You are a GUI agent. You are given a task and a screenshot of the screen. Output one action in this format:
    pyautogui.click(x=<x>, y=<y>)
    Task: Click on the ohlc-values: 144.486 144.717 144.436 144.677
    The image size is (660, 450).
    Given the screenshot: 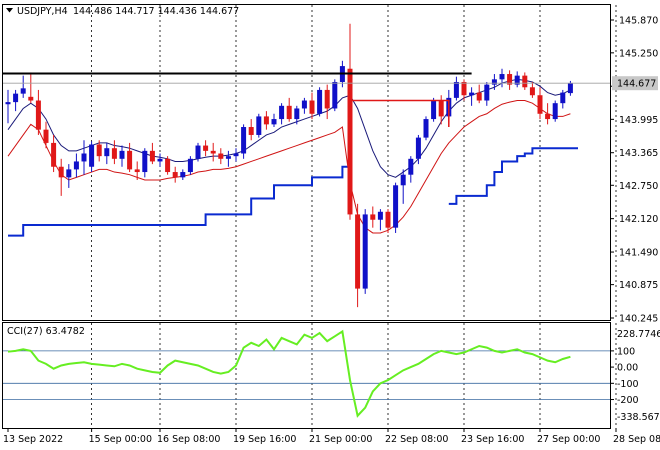 What is the action you would take?
    pyautogui.click(x=156, y=11)
    